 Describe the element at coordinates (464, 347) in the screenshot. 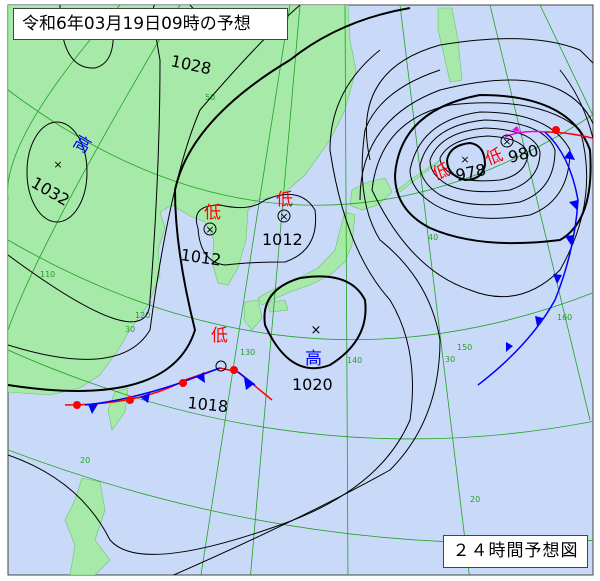

I see `lon-label: 150` at that location.